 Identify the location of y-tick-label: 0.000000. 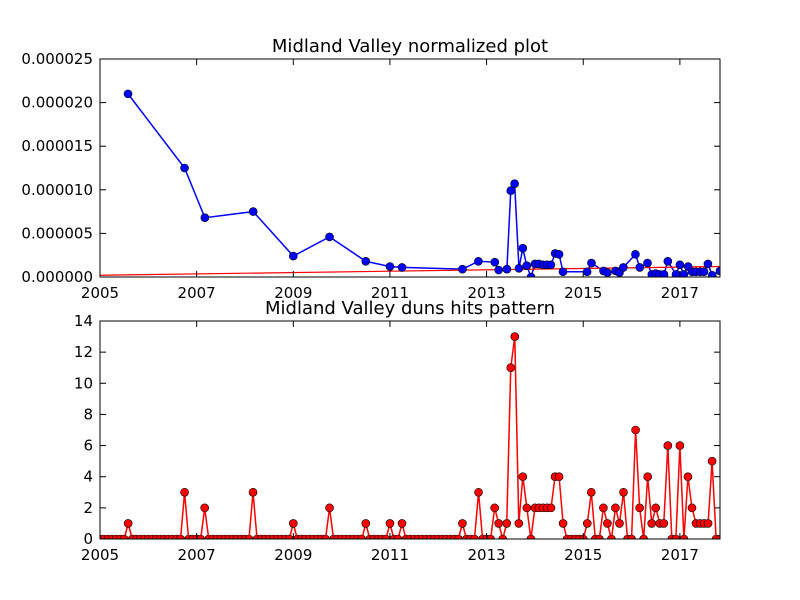
(57, 277).